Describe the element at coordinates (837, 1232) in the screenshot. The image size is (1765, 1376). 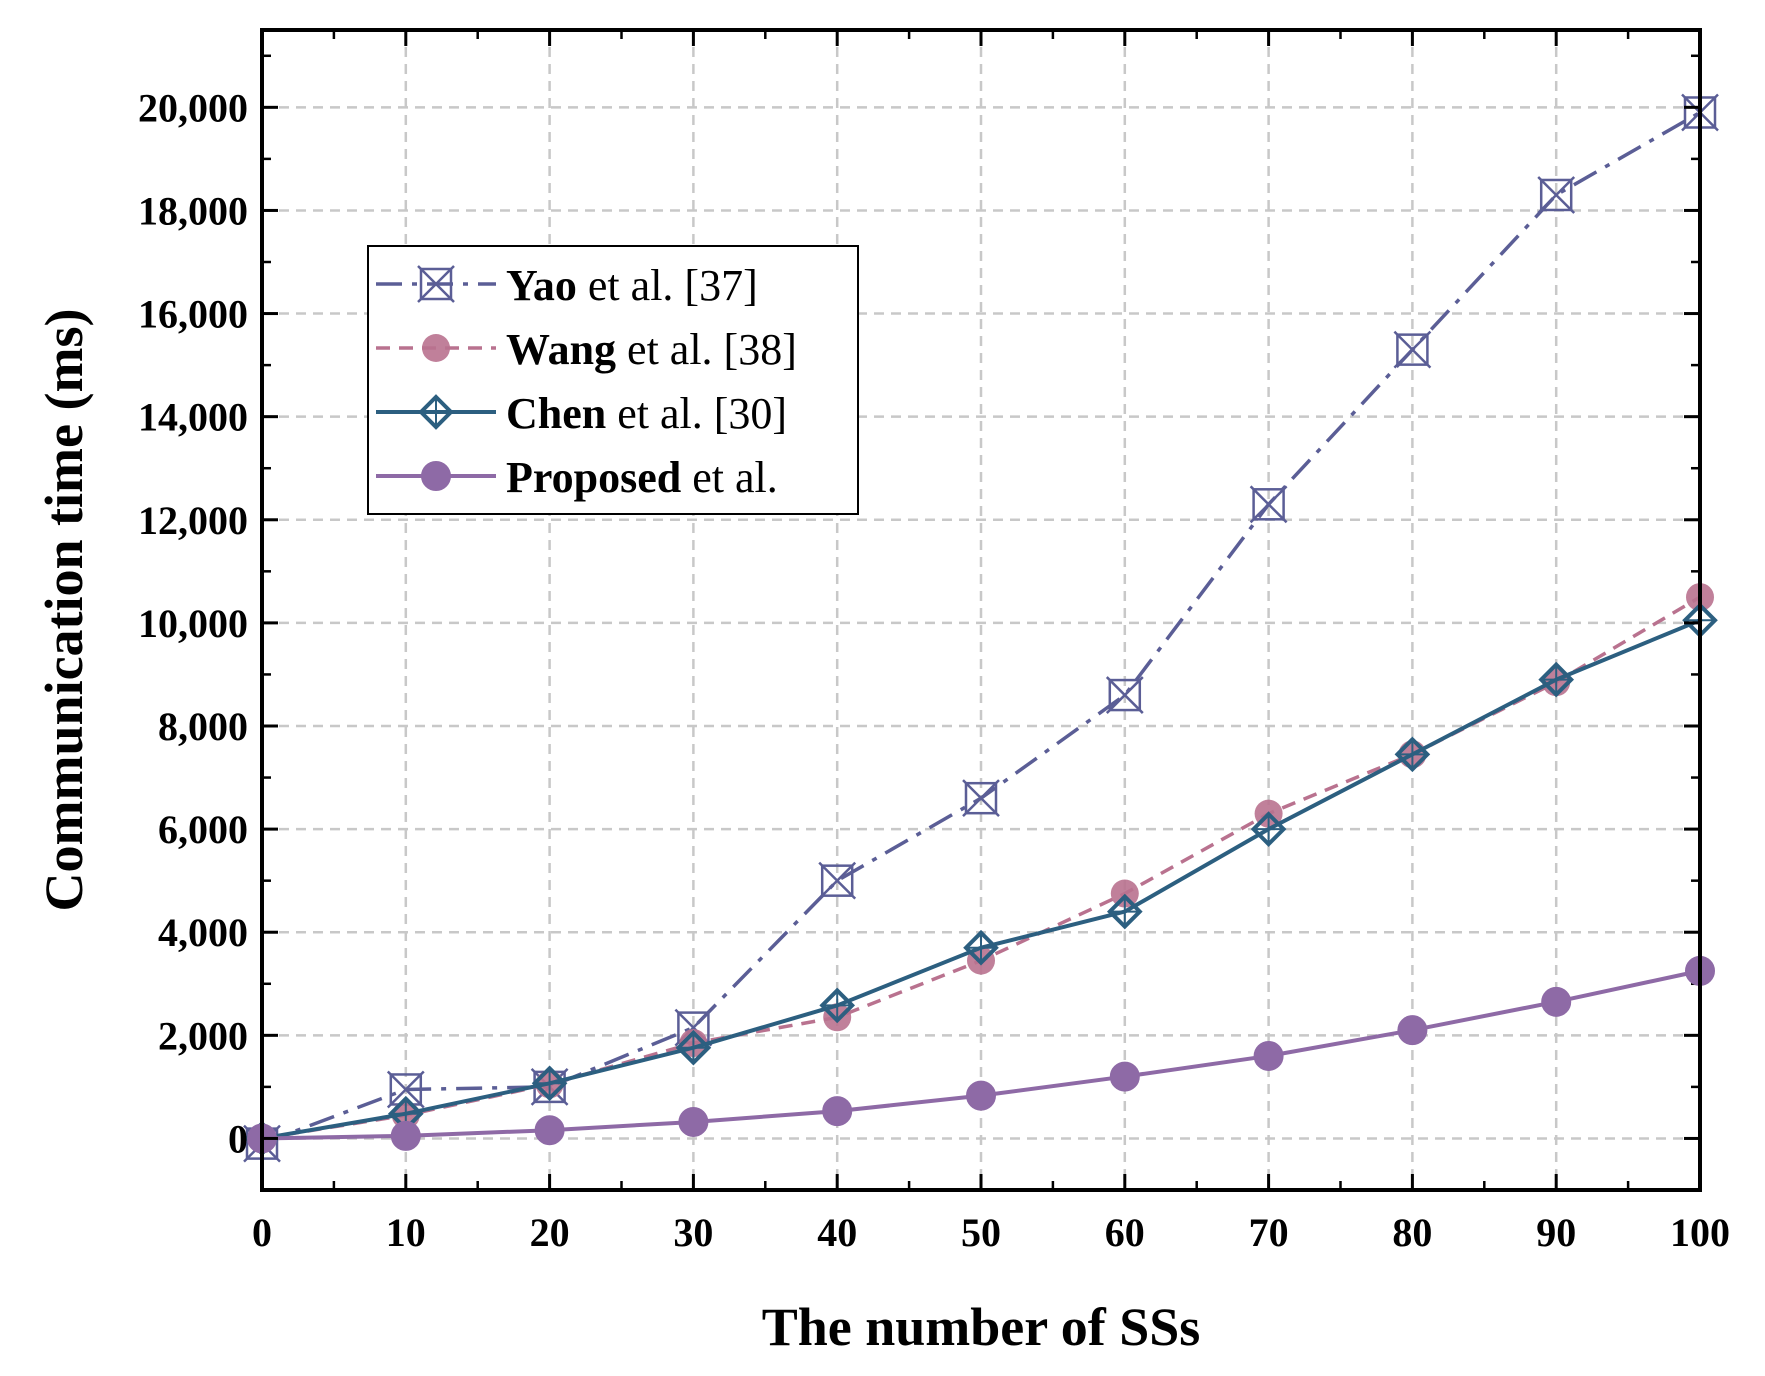
I see `x-tick-label: 40` at that location.